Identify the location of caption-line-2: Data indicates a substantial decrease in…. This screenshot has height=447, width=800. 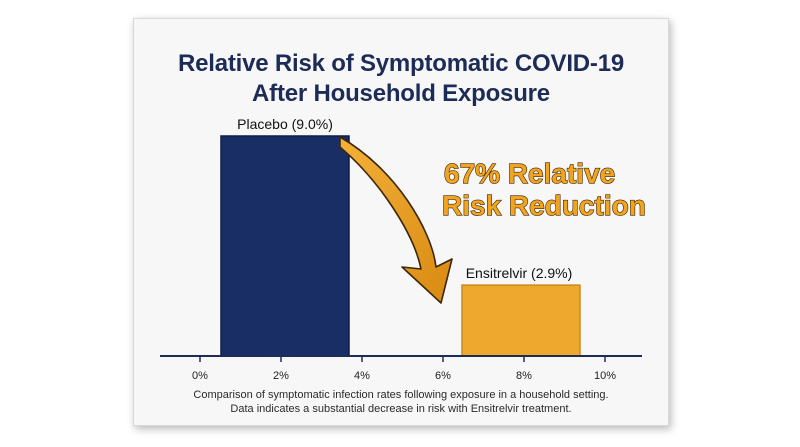
(401, 409).